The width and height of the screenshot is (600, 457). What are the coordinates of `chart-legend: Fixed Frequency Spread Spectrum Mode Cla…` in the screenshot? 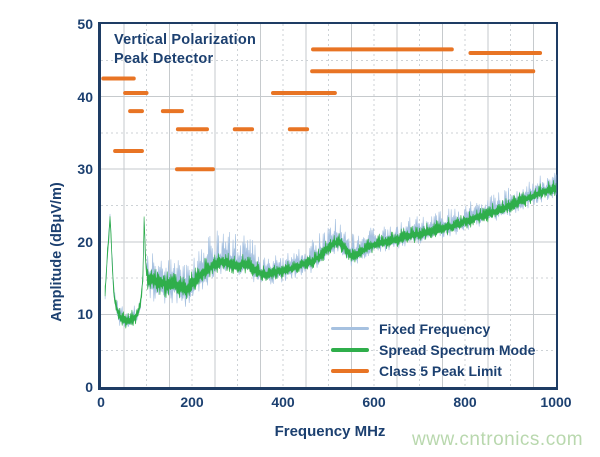 It's located at (433, 349).